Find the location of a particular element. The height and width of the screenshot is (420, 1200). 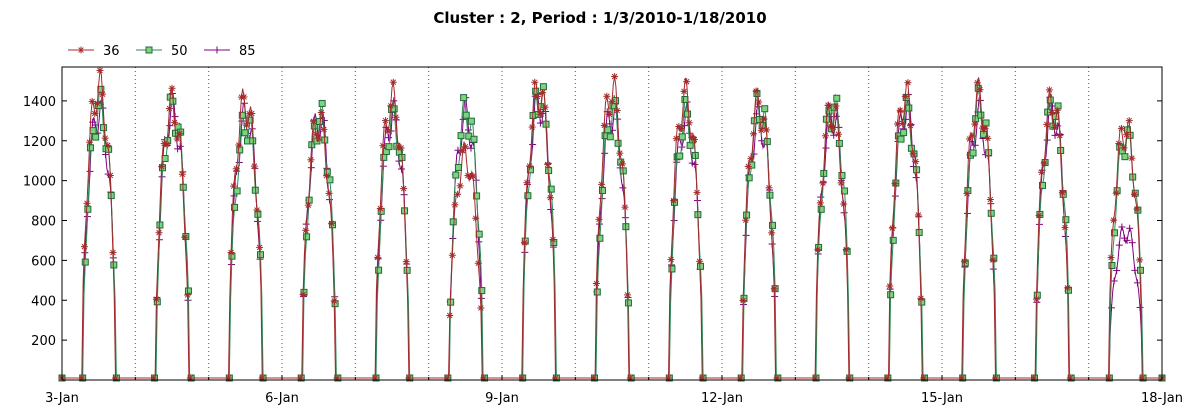

x-tick-label-15-Jan: 15-Jan is located at coordinates (942, 398).